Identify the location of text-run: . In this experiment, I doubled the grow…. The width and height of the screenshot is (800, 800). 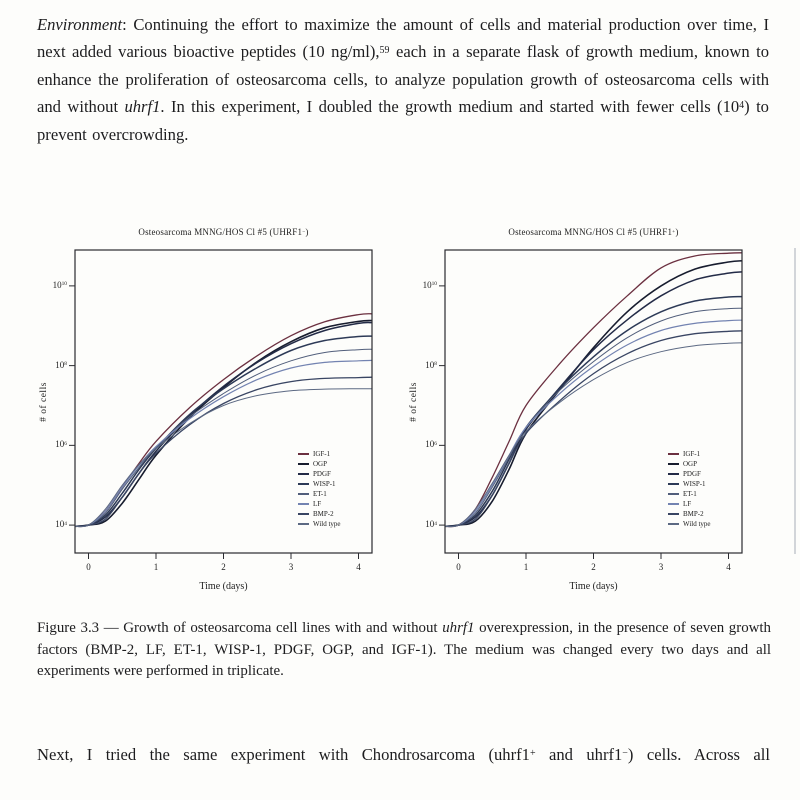
(450, 107).